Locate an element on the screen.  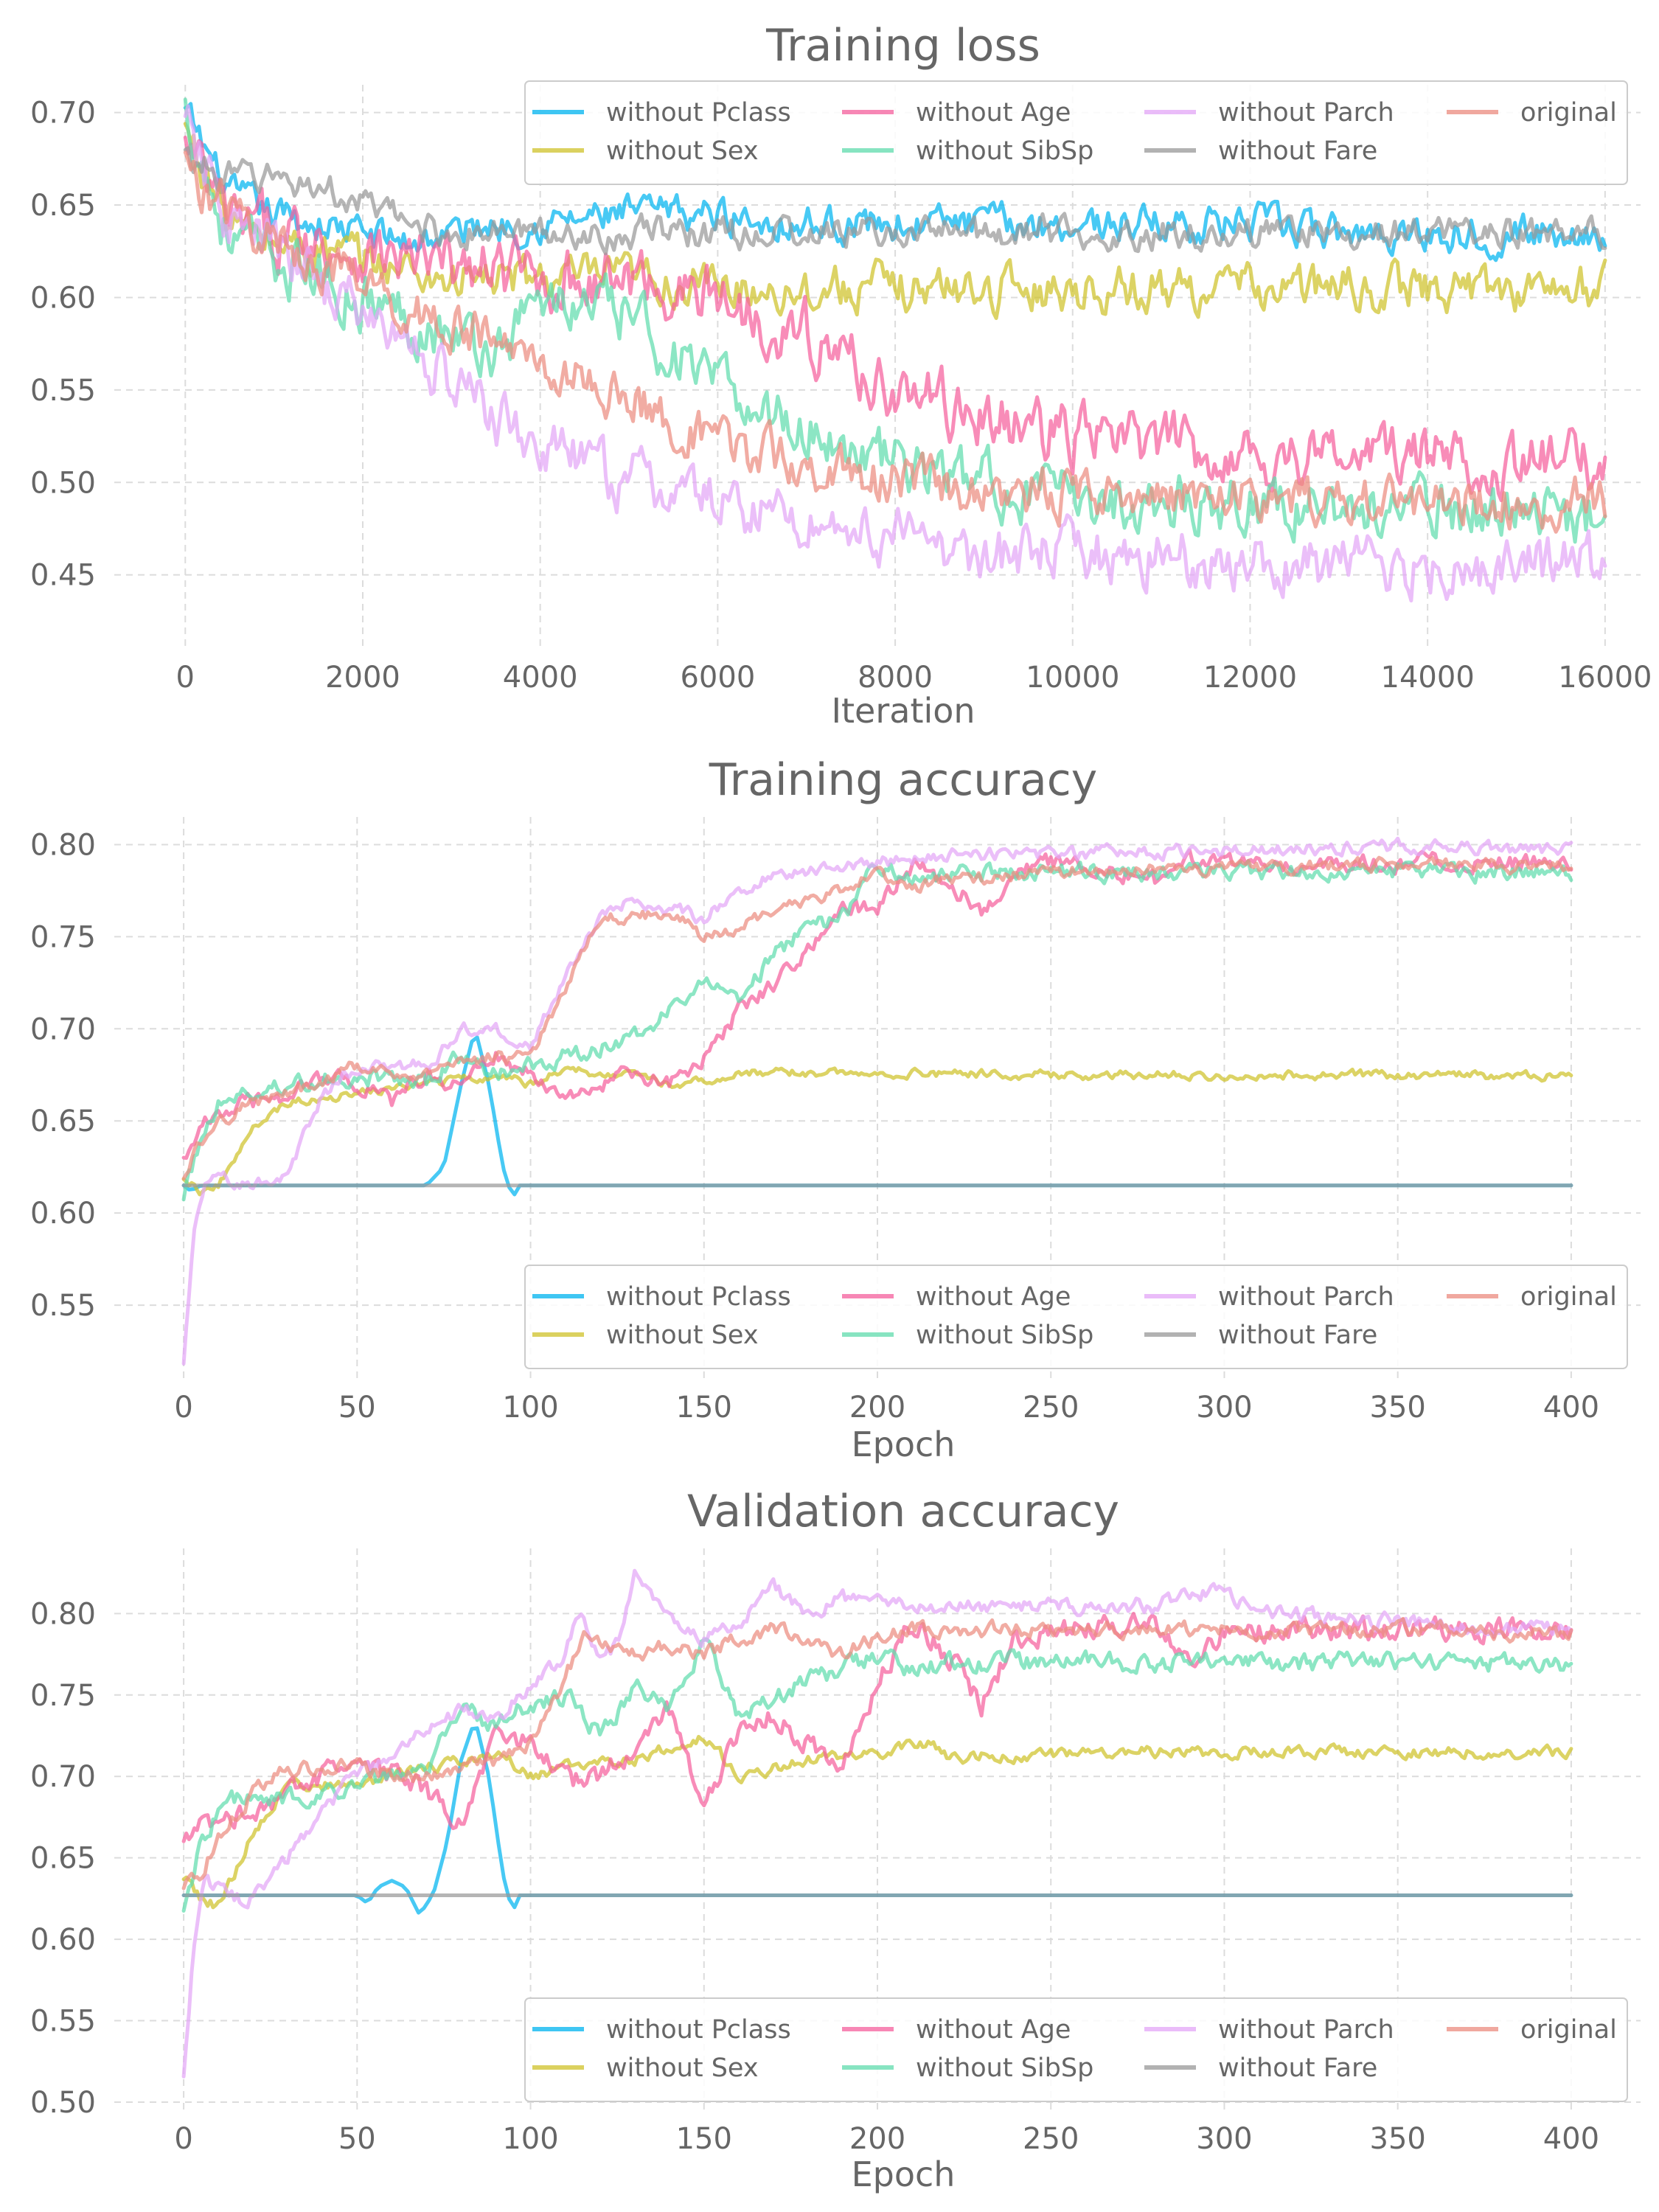
x-tick-label: 16000 is located at coordinates (1605, 678).